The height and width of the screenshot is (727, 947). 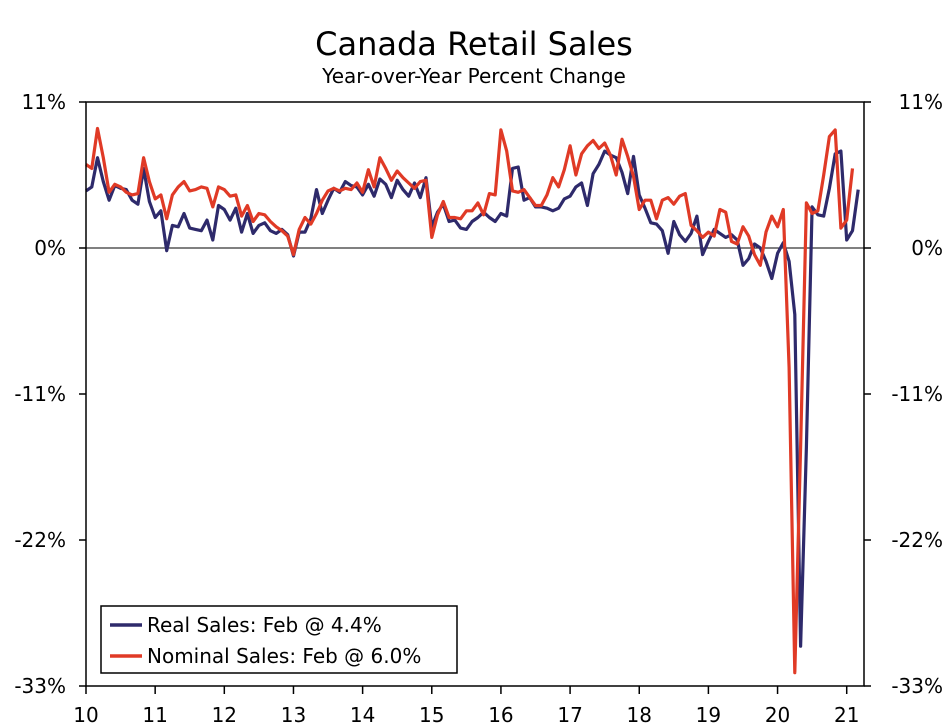 What do you see at coordinates (40, 686) in the screenshot?
I see `y-tick-label-left: -33%` at bounding box center [40, 686].